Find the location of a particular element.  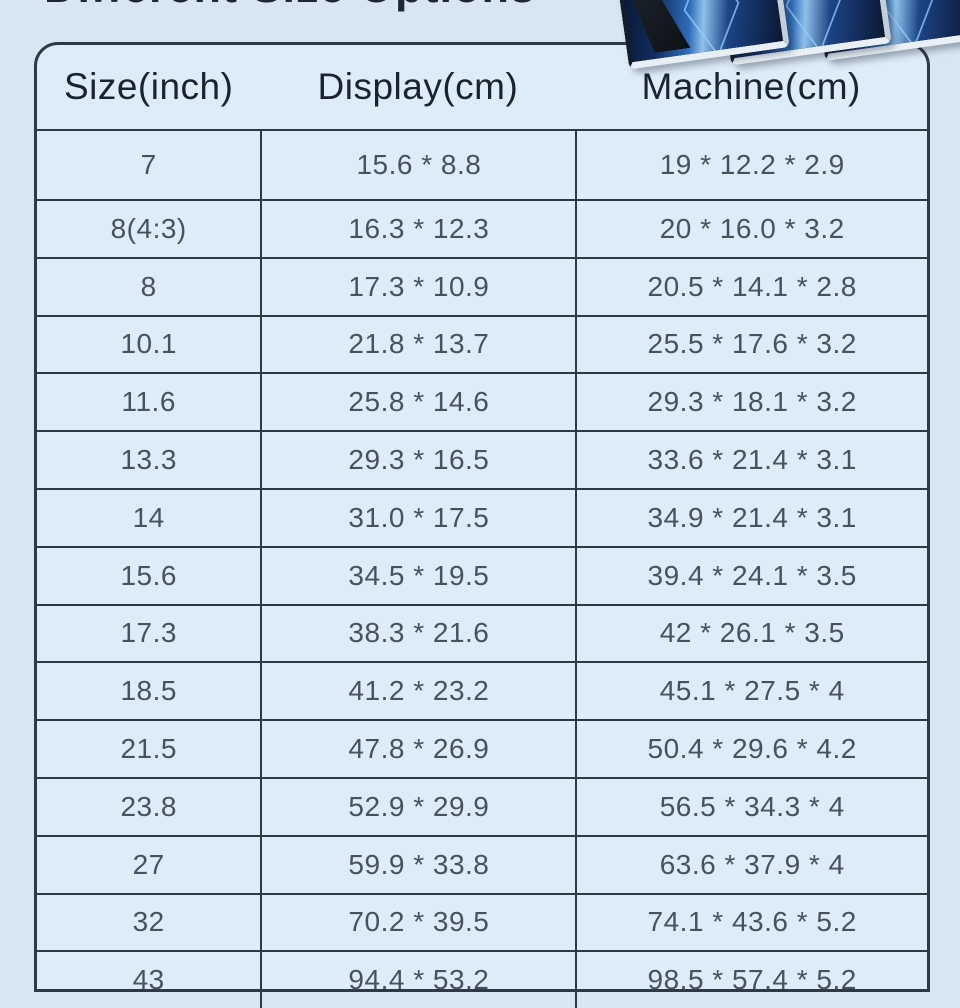

cell-machine: 56.5 * 34.3 * 4 is located at coordinates (751, 807).